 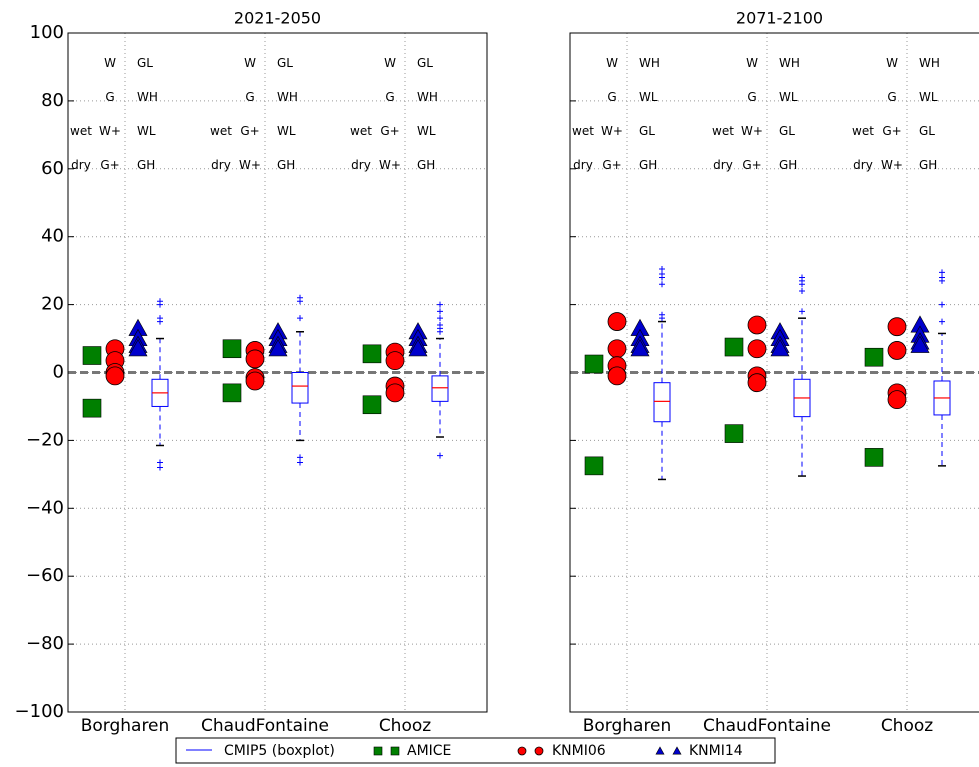 What do you see at coordinates (52, 236) in the screenshot?
I see `y-tick-label: 40` at bounding box center [52, 236].